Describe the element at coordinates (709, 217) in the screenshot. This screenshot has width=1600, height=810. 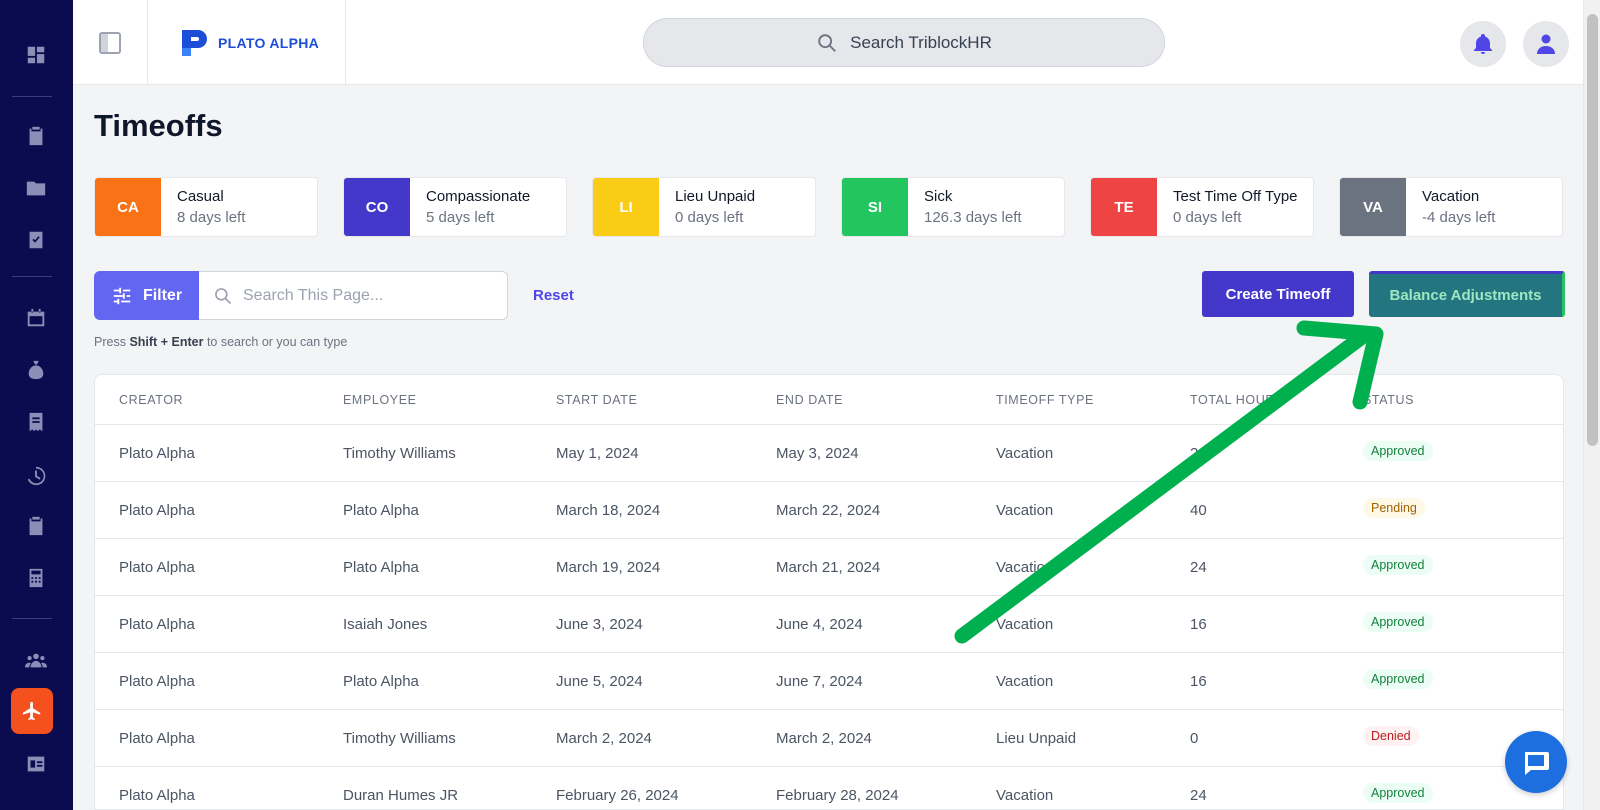
I see `balance-days-left: 0 days left` at that location.